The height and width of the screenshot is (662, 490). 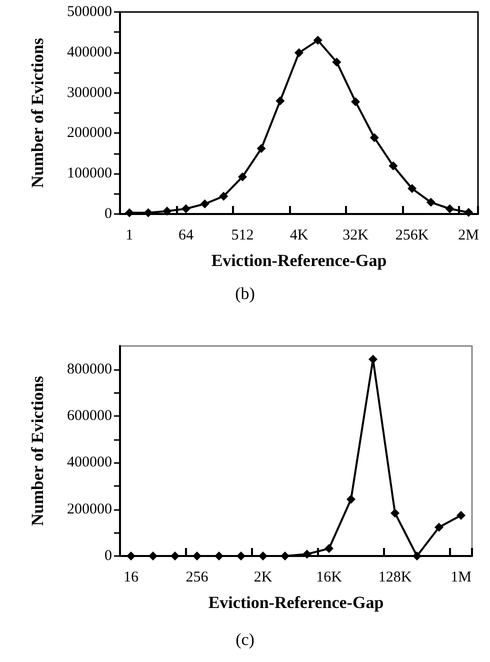 I want to click on x-tick-label: 256K, so click(x=412, y=236).